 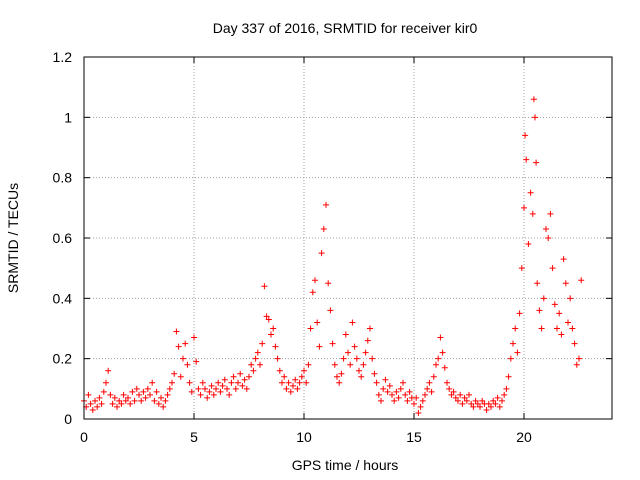 I want to click on x-axis-label: GPS time / hours, so click(x=345, y=465).